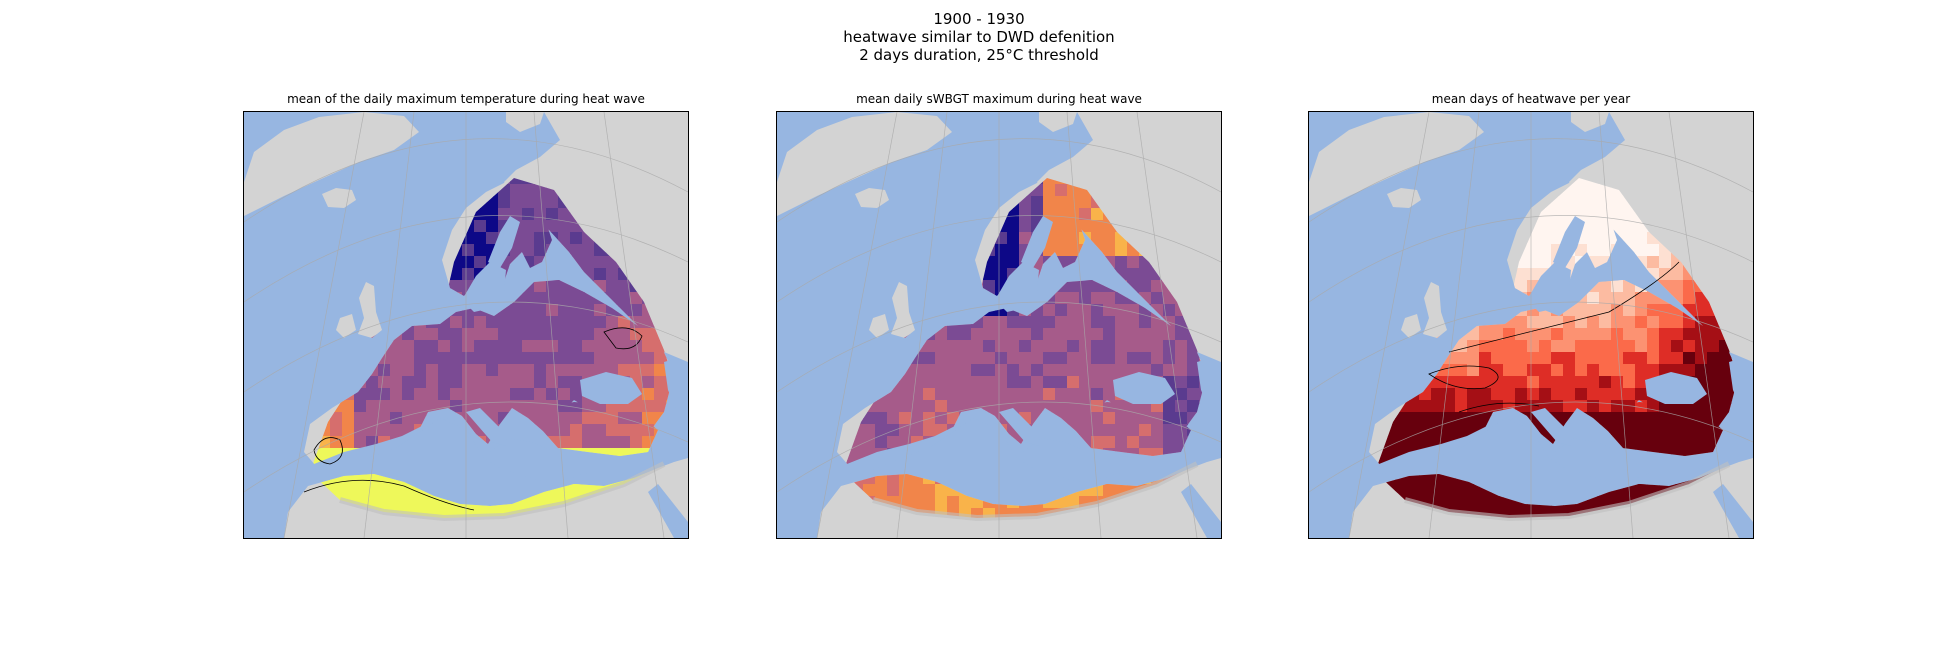 The image size is (1944, 648). I want to click on land-iceland, so click(1404, 198).